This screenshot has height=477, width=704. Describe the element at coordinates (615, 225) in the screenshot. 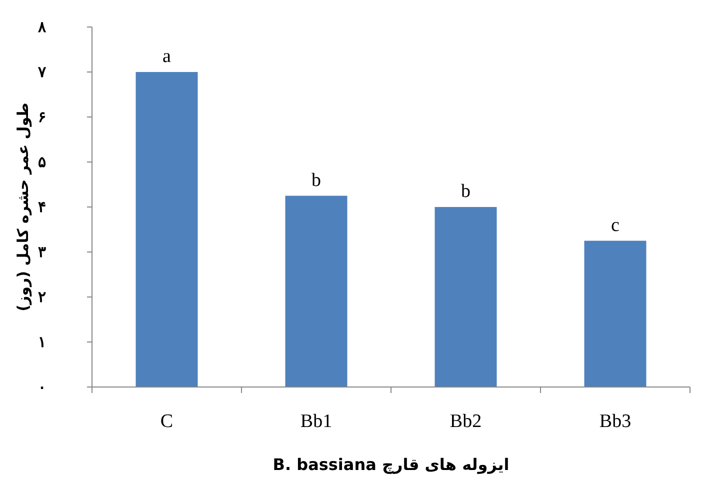

I see `annotation: c` at that location.